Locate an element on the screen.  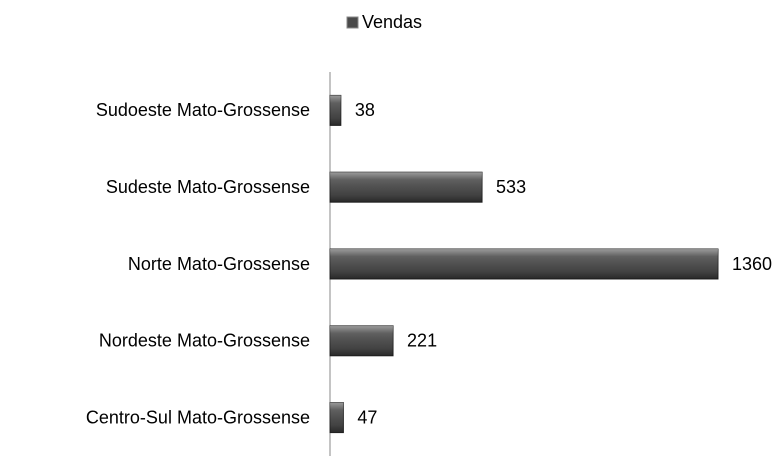
y-tick-label: Nordeste Mato-Grossense is located at coordinates (204, 341).